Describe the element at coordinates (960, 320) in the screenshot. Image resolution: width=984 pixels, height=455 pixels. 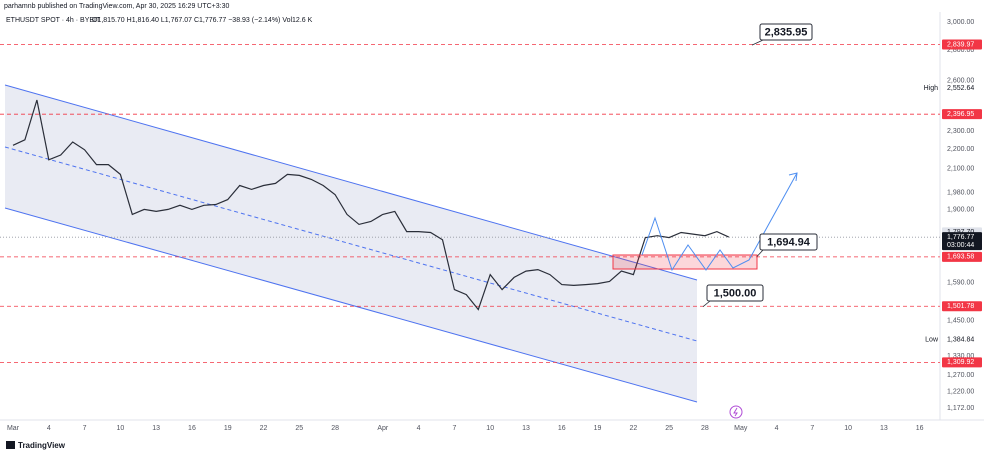
I see `y-tick-label: 1,450.00` at that location.